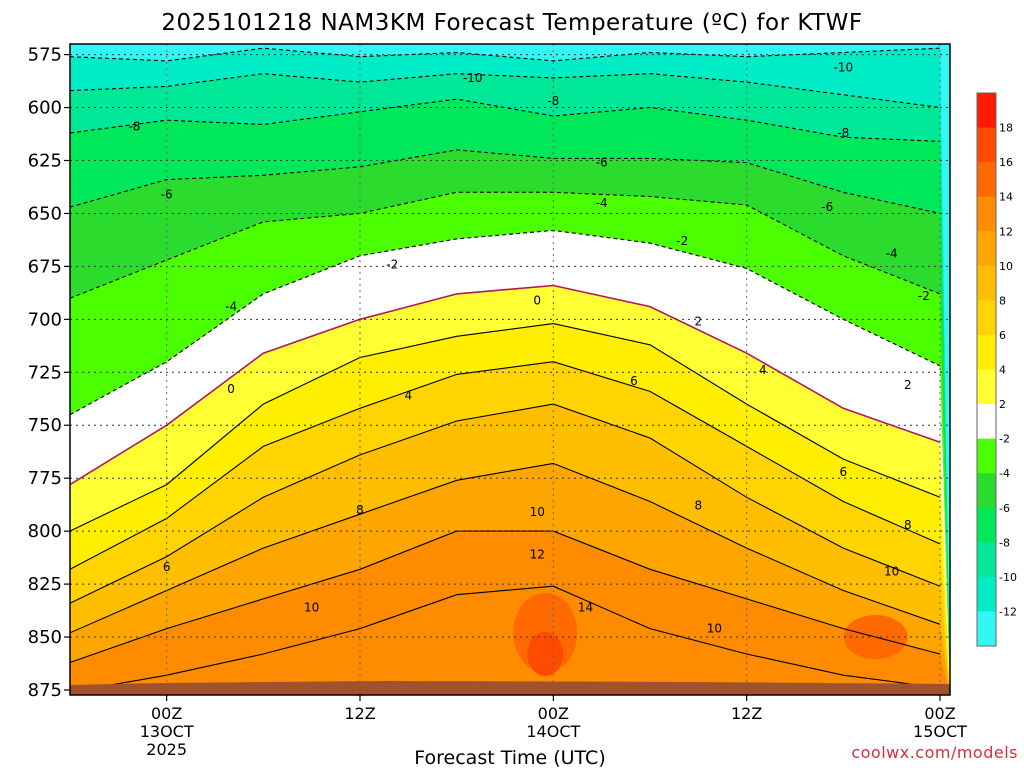 Image resolution: width=1024 pixels, height=768 pixels. I want to click on x-tick-label: 15OCT, so click(940, 731).